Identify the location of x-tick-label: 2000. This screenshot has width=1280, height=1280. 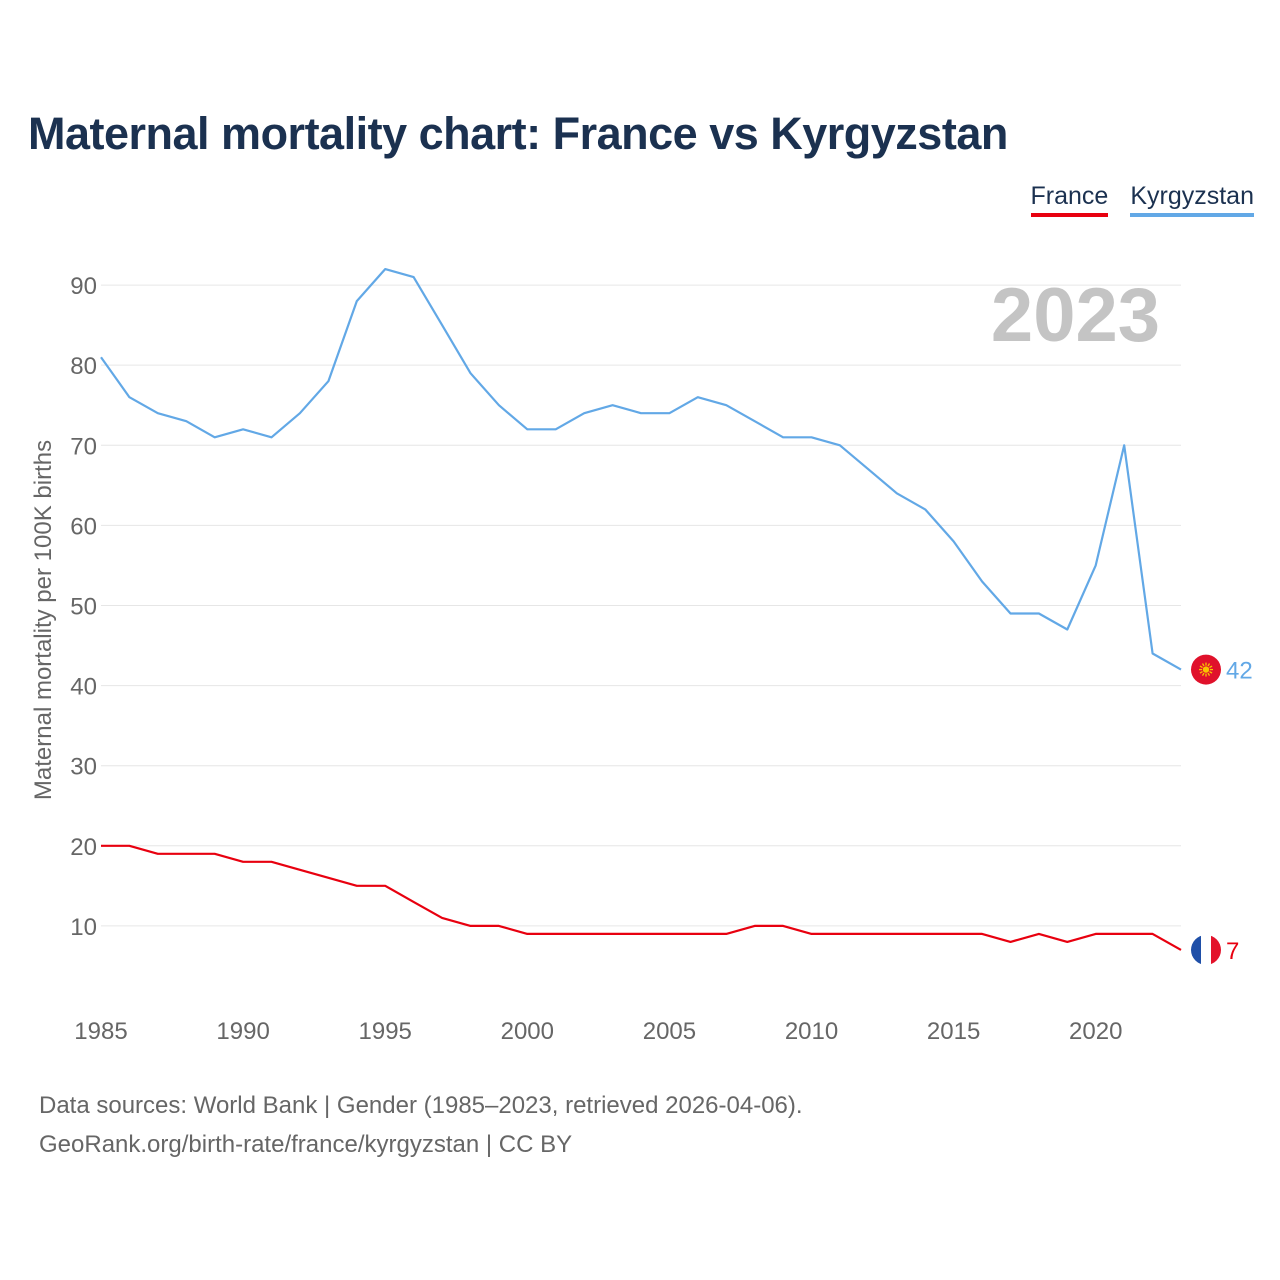
(527, 1031).